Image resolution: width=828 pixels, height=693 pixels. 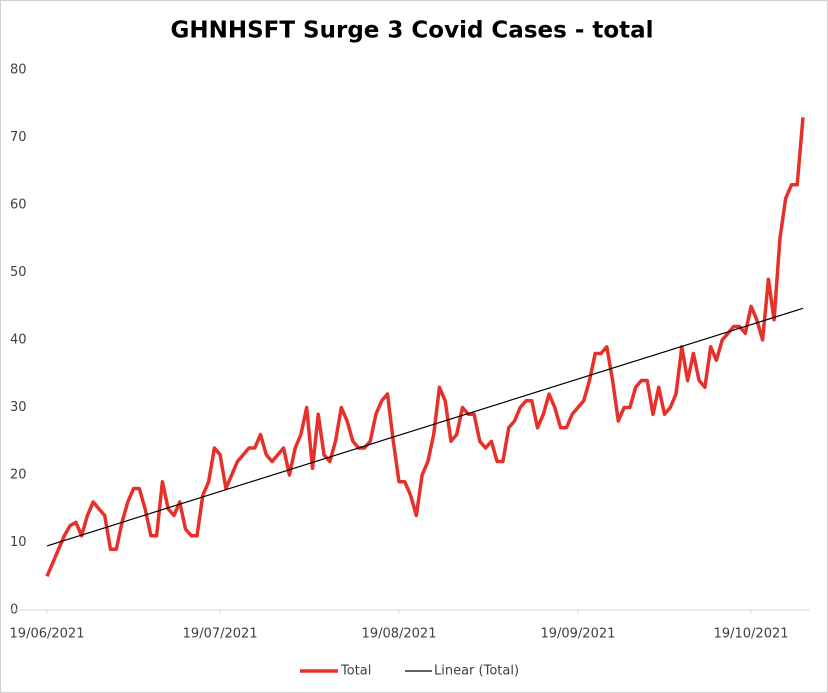 What do you see at coordinates (751, 634) in the screenshot?
I see `x-tick-label: 19/10/2021` at bounding box center [751, 634].